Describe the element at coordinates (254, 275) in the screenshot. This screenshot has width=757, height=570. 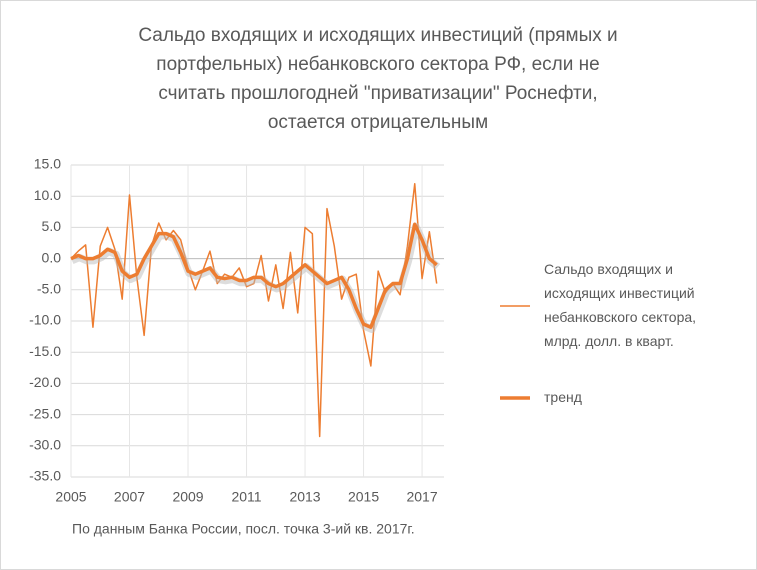
I see `series-line` at that location.